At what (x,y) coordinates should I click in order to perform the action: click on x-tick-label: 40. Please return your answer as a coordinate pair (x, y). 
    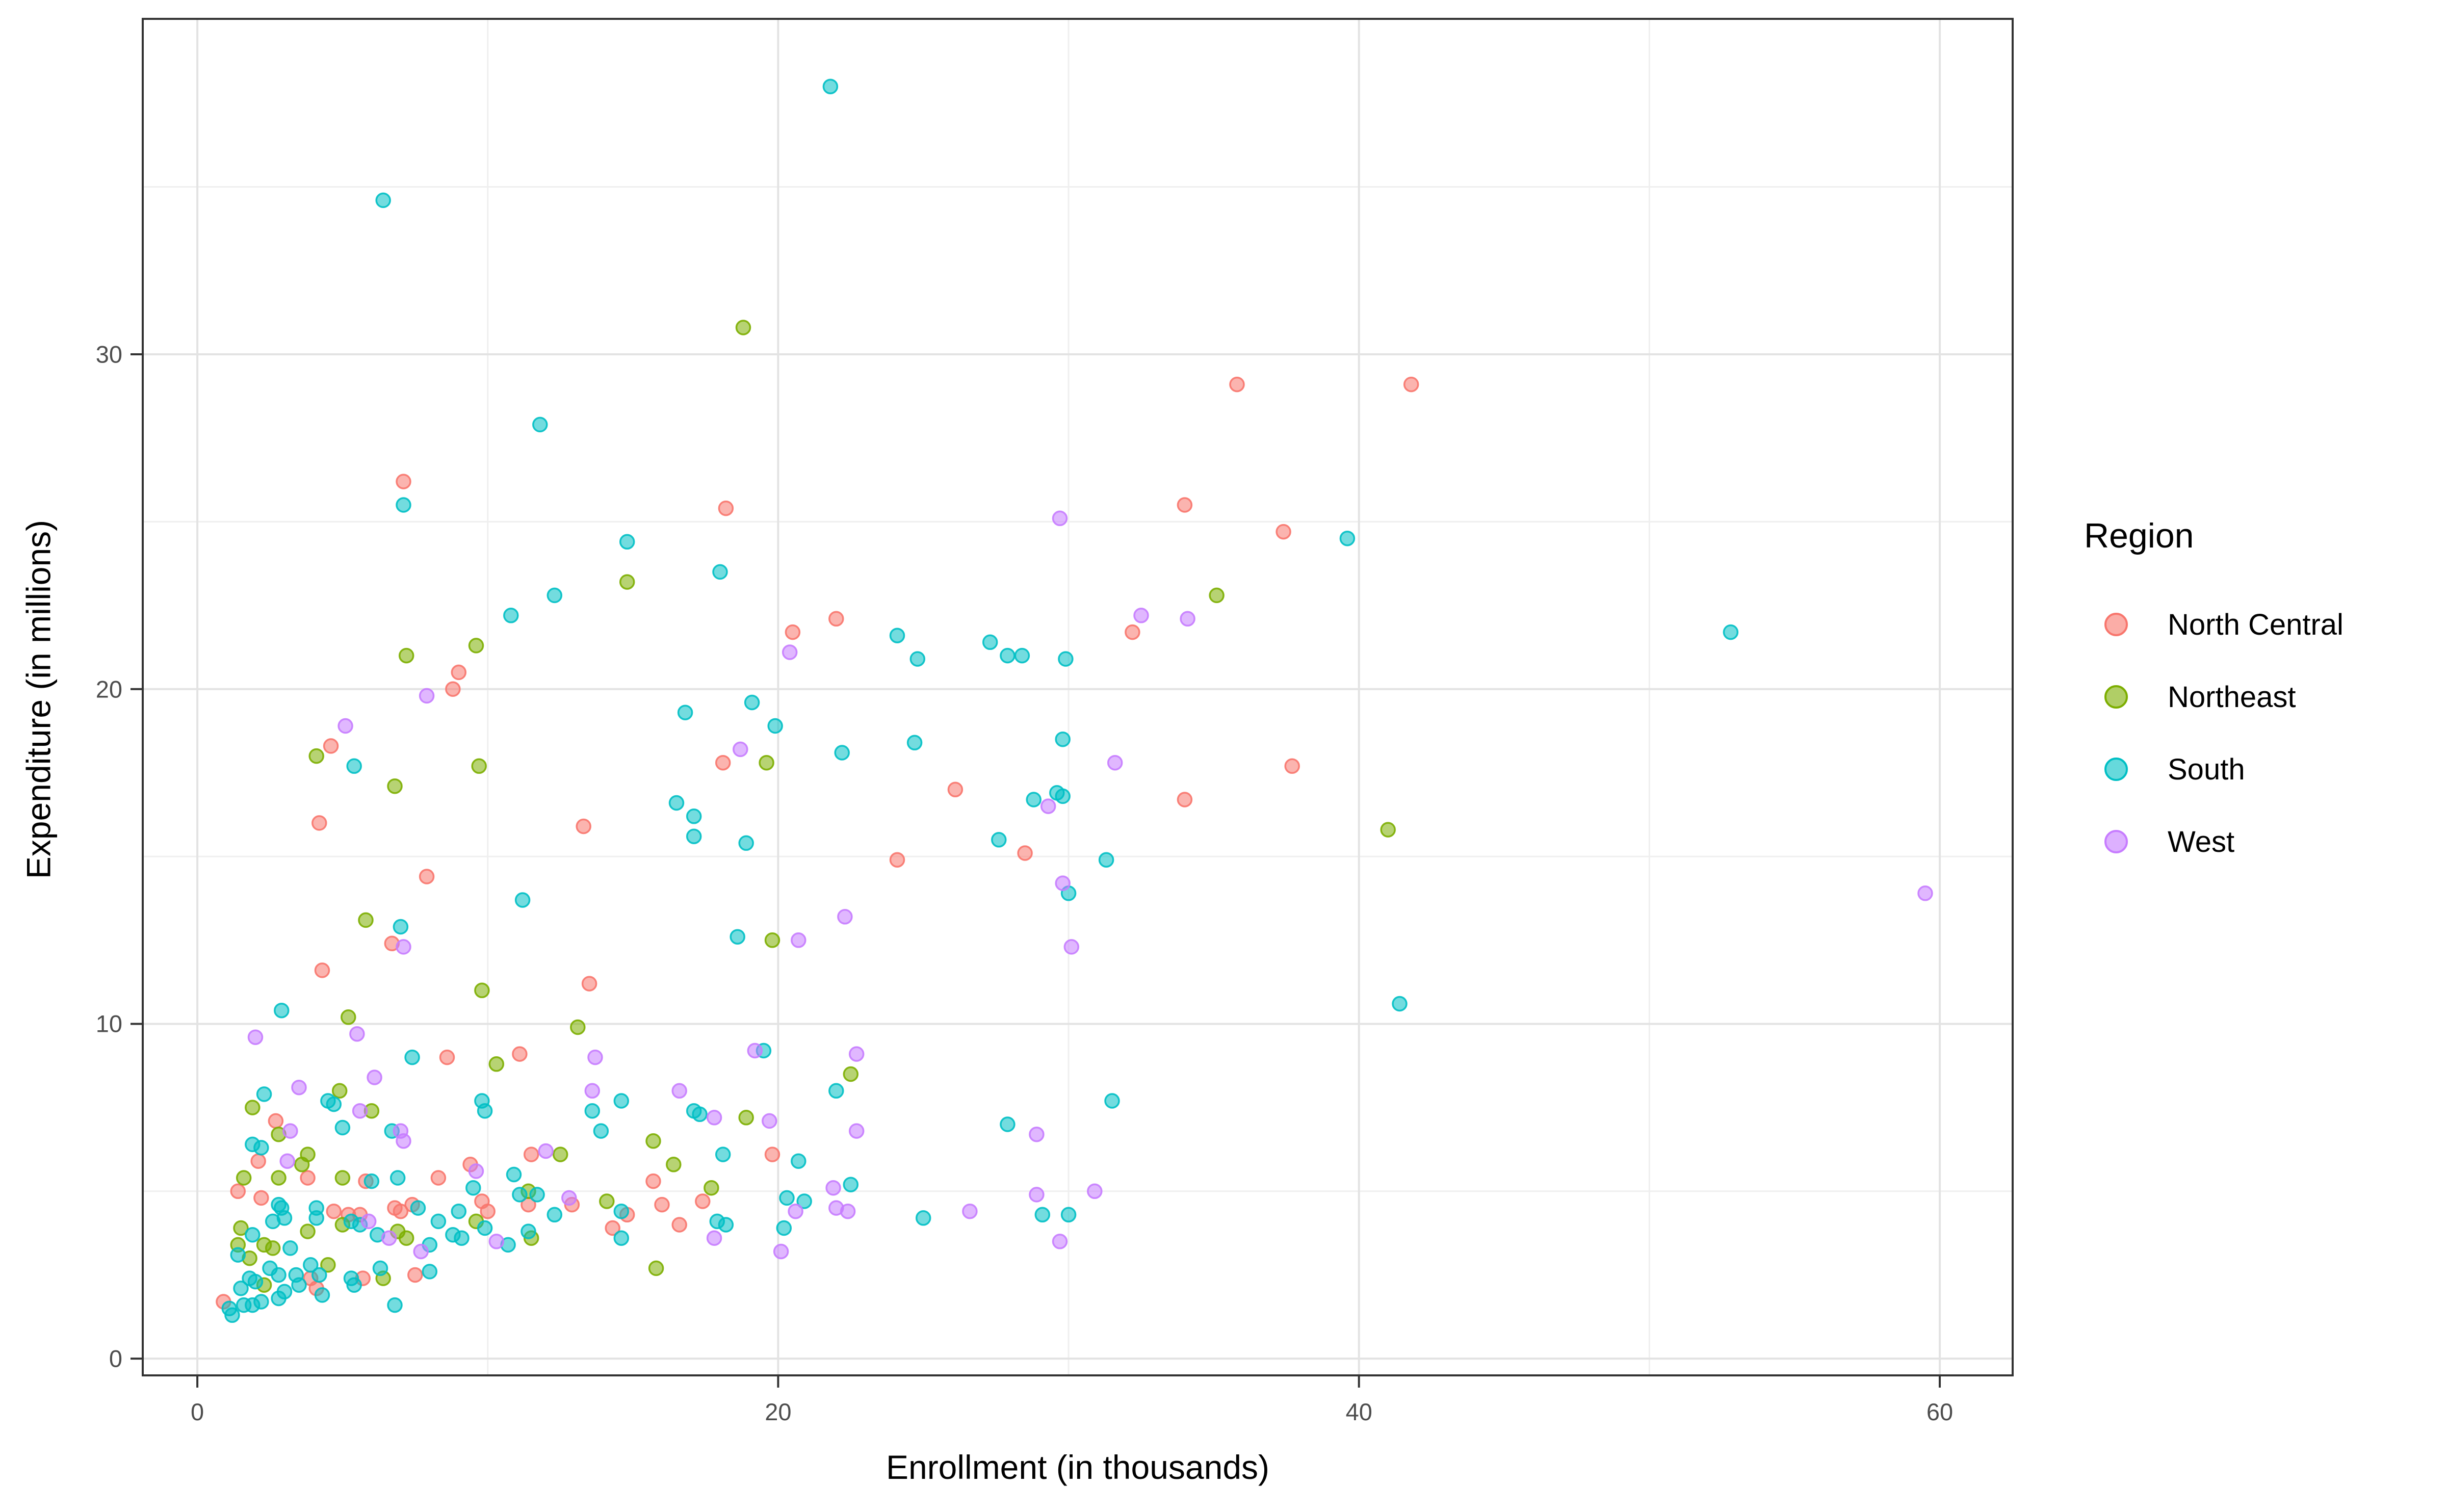
    Looking at the image, I should click on (1358, 1411).